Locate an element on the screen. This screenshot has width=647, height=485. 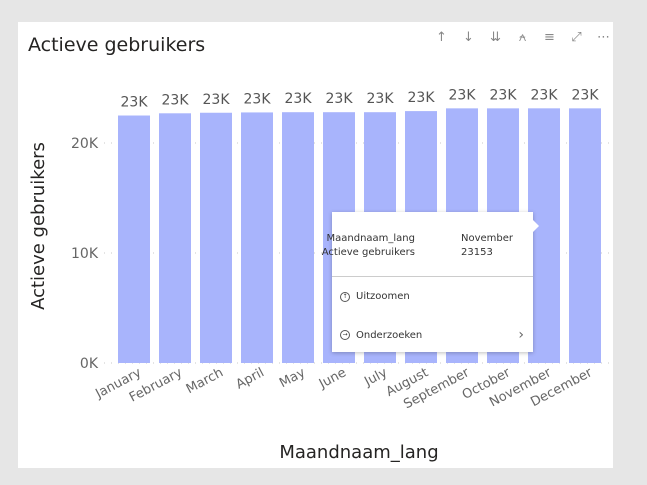
x-axis-title: Maandnaam_lang is located at coordinates (358, 452).